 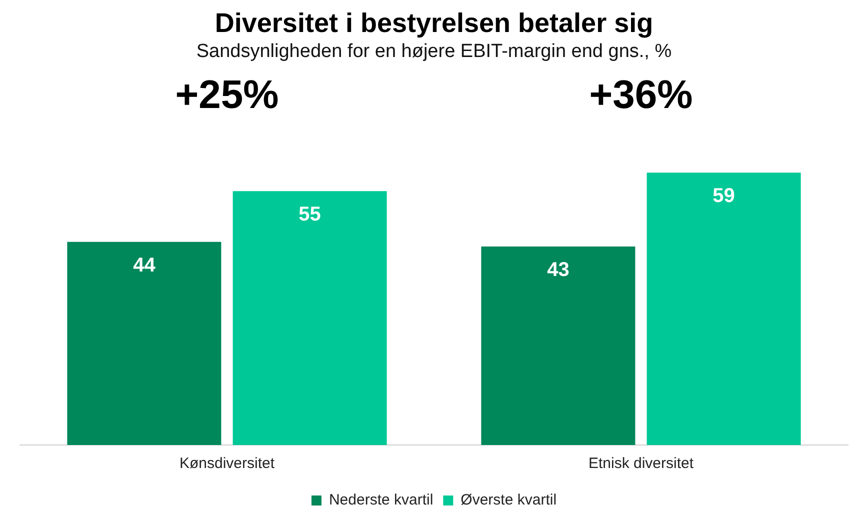 What do you see at coordinates (227, 463) in the screenshot?
I see `x-tick-label: Kønsdiversitet` at bounding box center [227, 463].